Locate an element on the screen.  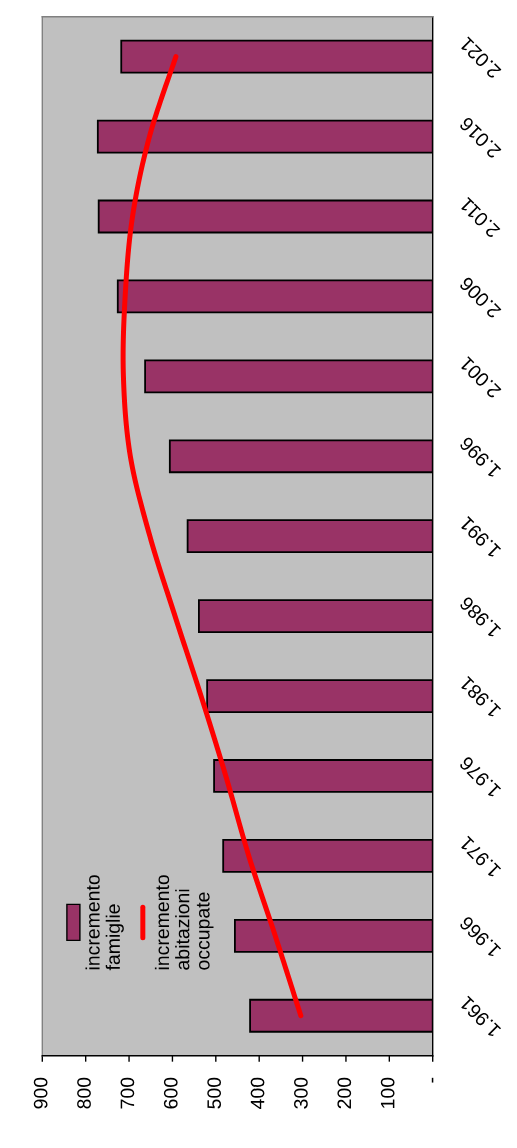
x-tick-label: 900 is located at coordinates (40, 1093).